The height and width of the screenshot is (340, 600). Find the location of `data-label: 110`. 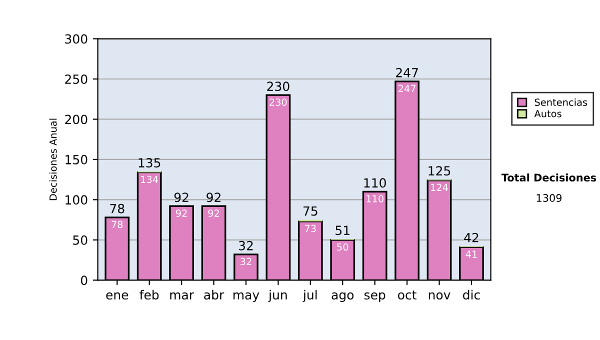

data-label: 110 is located at coordinates (375, 198).